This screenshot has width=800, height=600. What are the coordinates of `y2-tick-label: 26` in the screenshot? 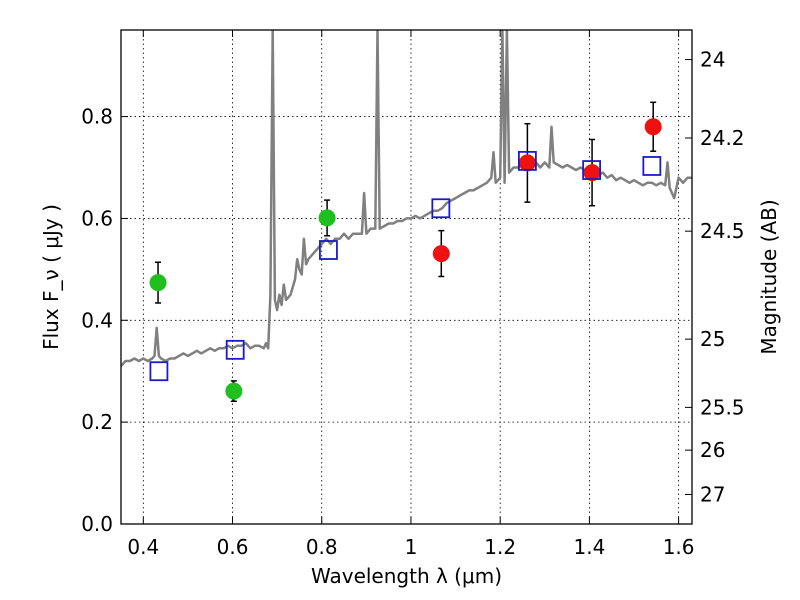 It's located at (712, 450).